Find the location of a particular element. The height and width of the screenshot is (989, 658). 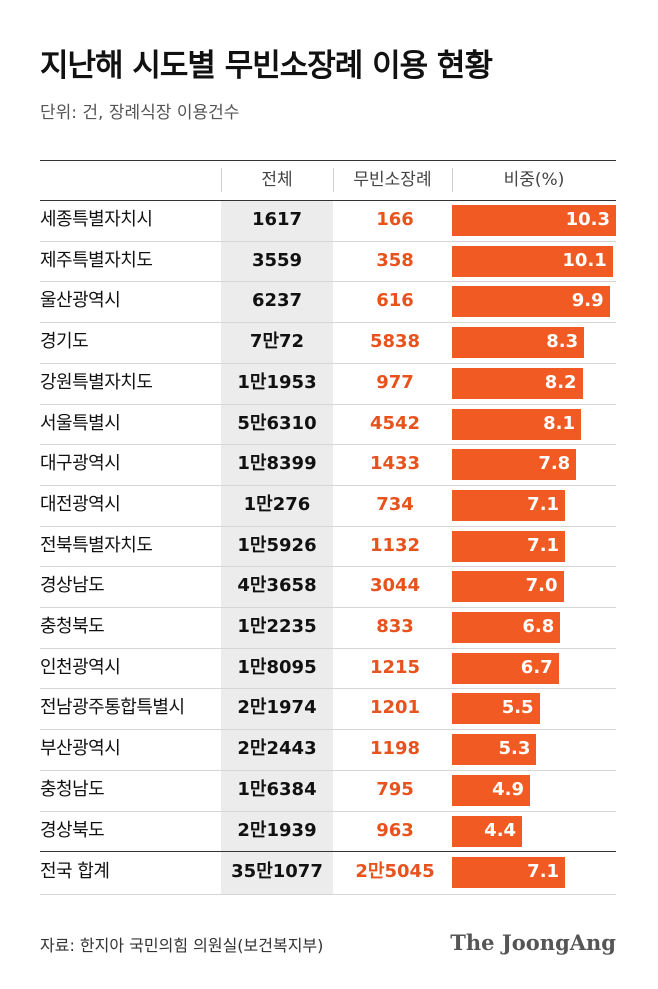

region-name: 울산광역시 is located at coordinates (80, 301).